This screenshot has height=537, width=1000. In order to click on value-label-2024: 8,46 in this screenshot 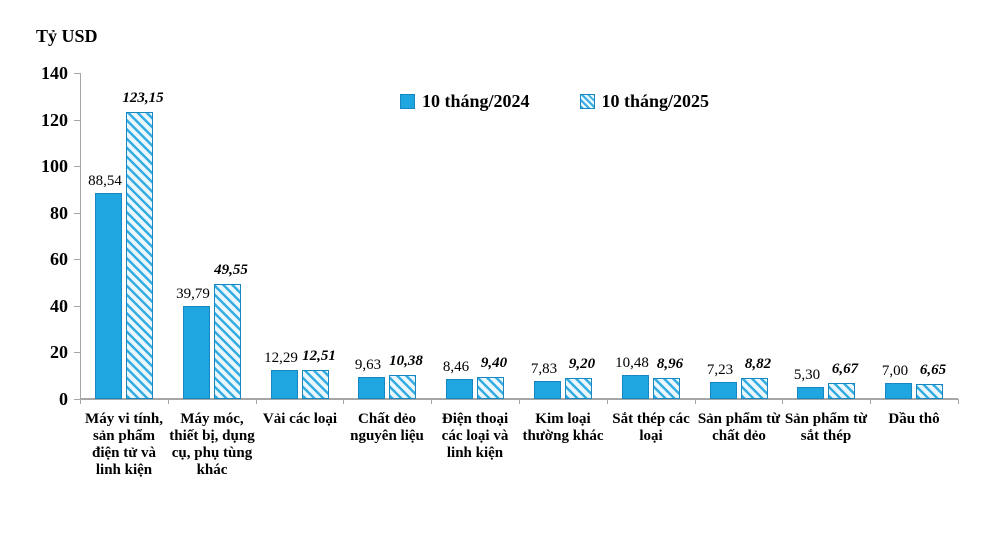, I will do `click(456, 367)`.